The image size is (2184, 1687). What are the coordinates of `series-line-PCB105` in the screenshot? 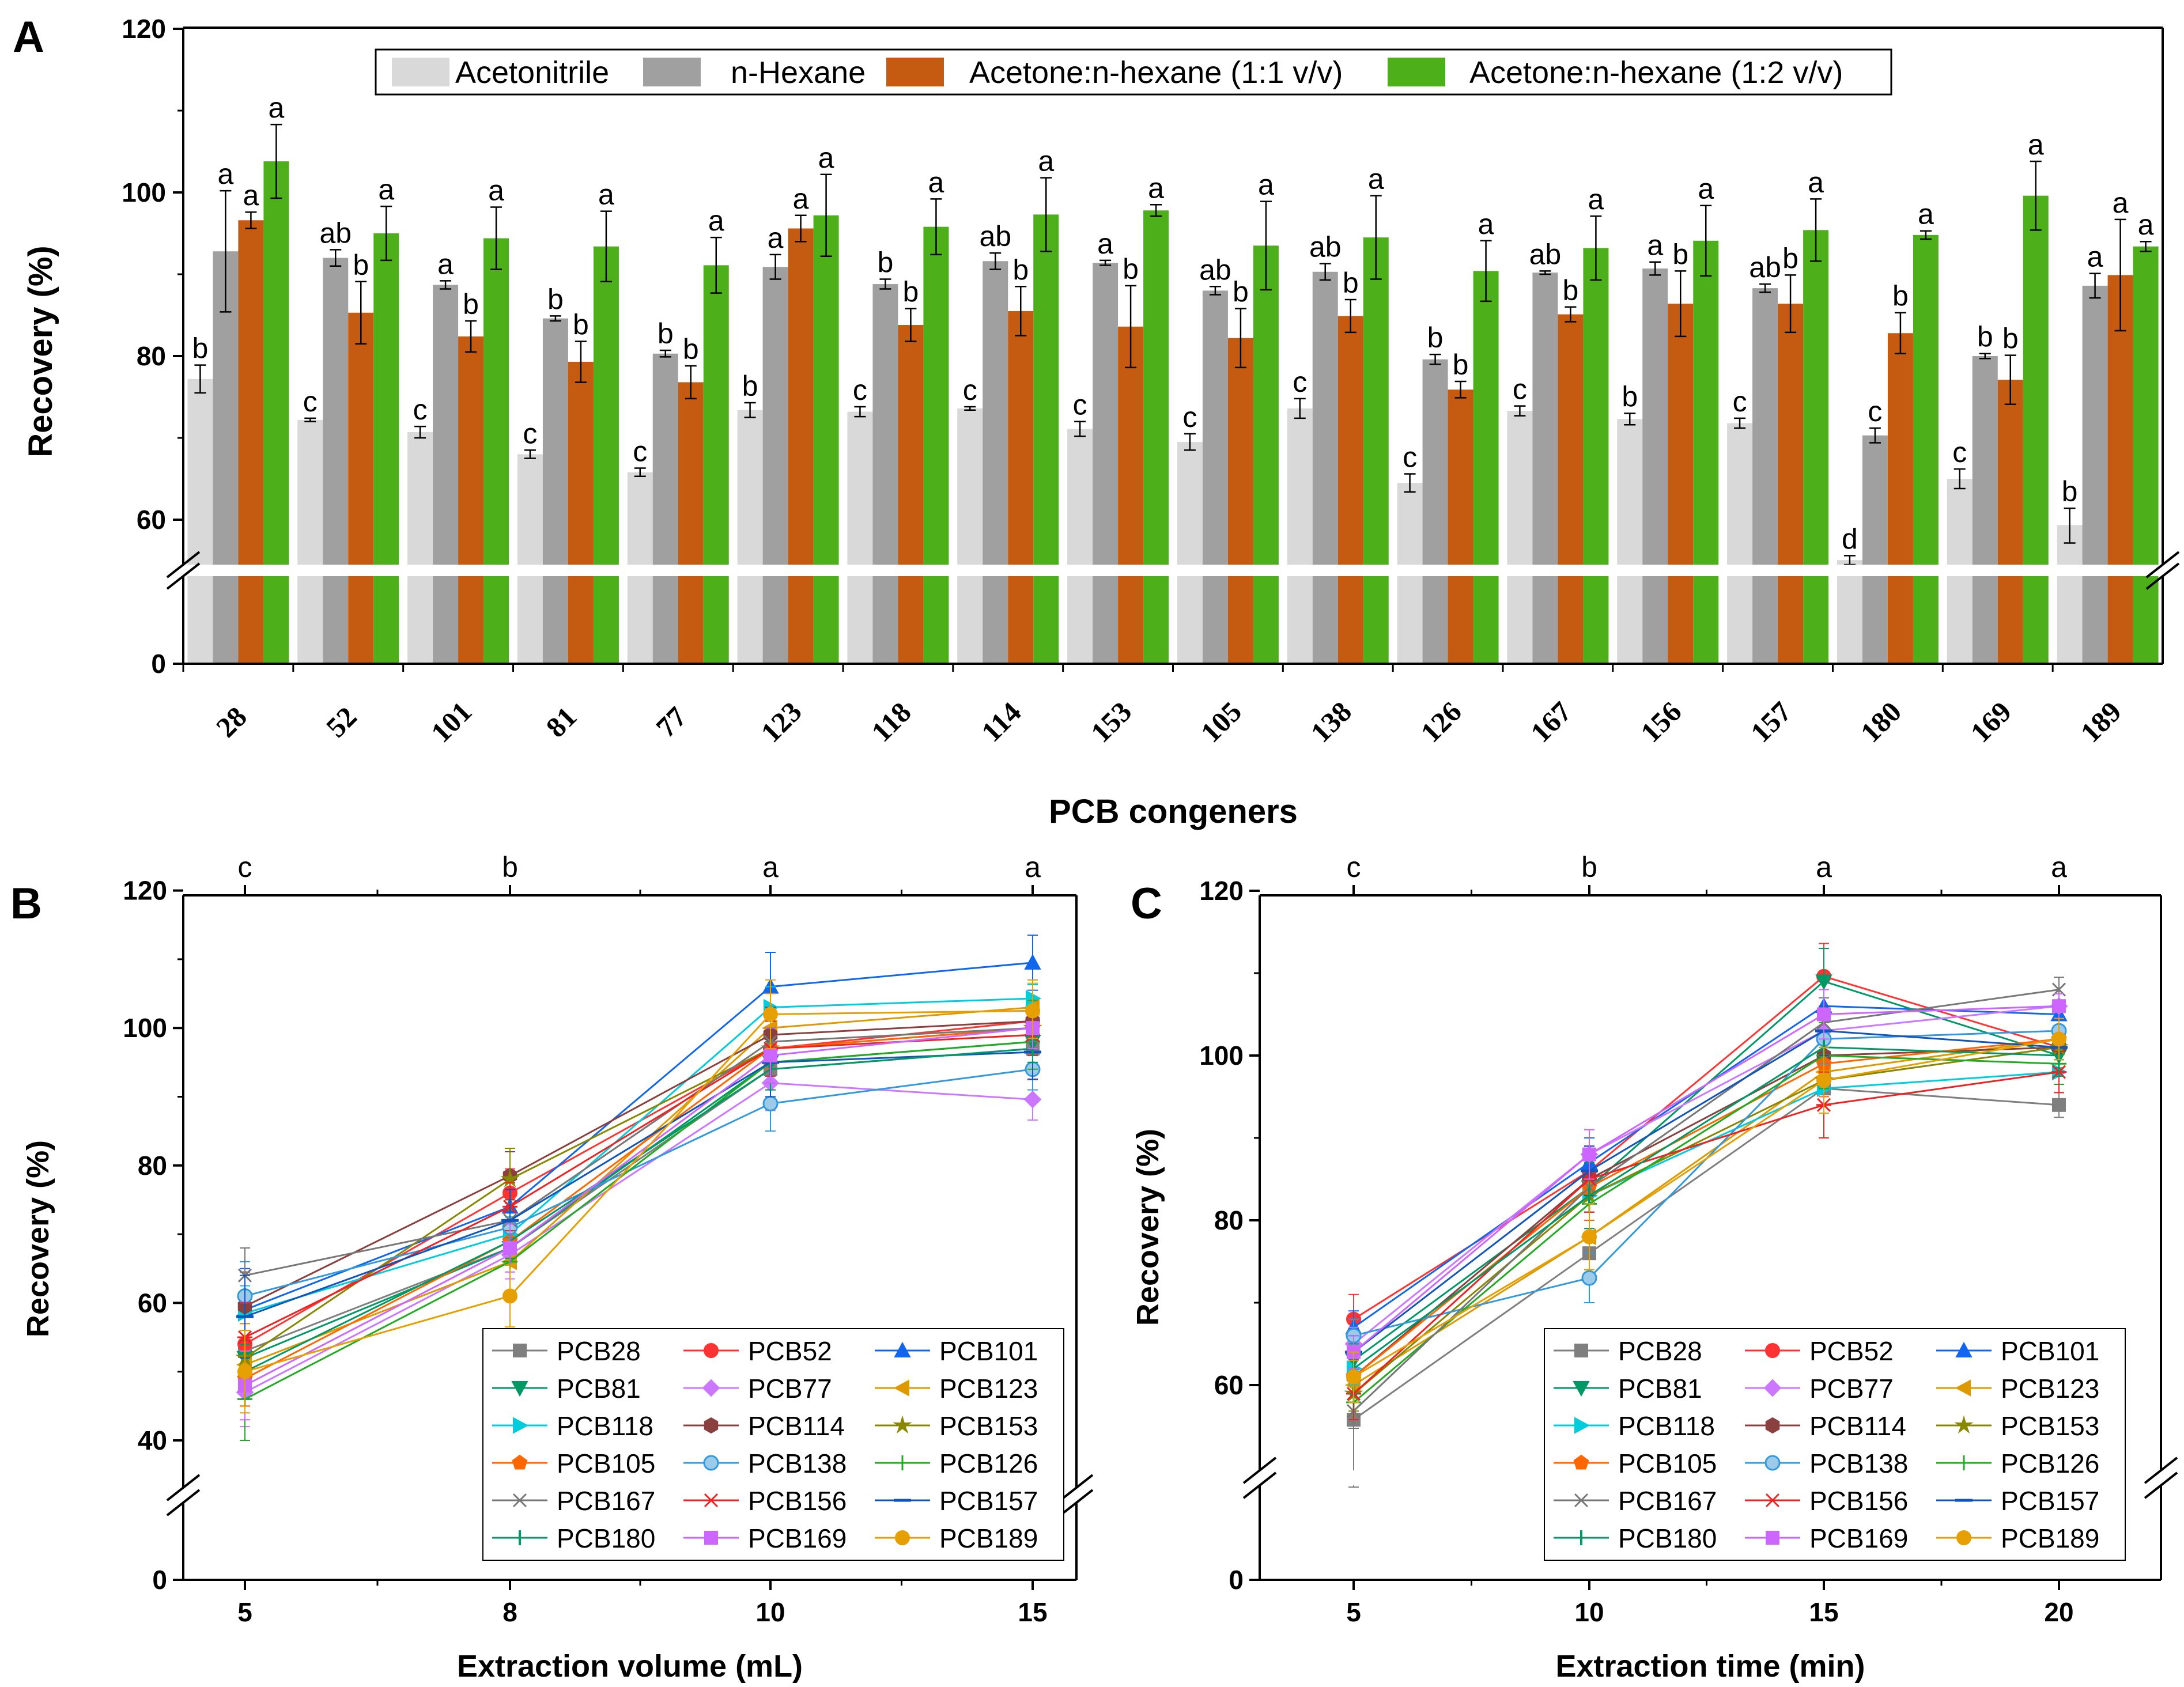 It's located at (1706, 1208).